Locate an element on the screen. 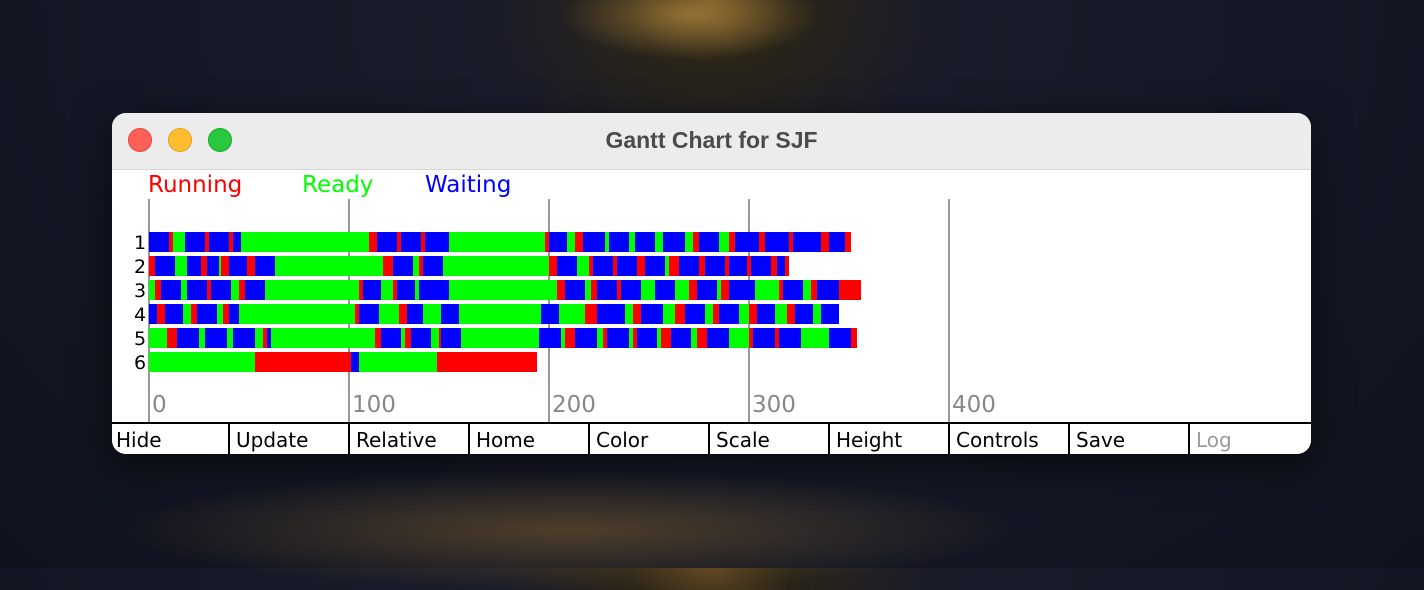 The width and height of the screenshot is (1424, 590). relative-button: Relative is located at coordinates (411, 439).